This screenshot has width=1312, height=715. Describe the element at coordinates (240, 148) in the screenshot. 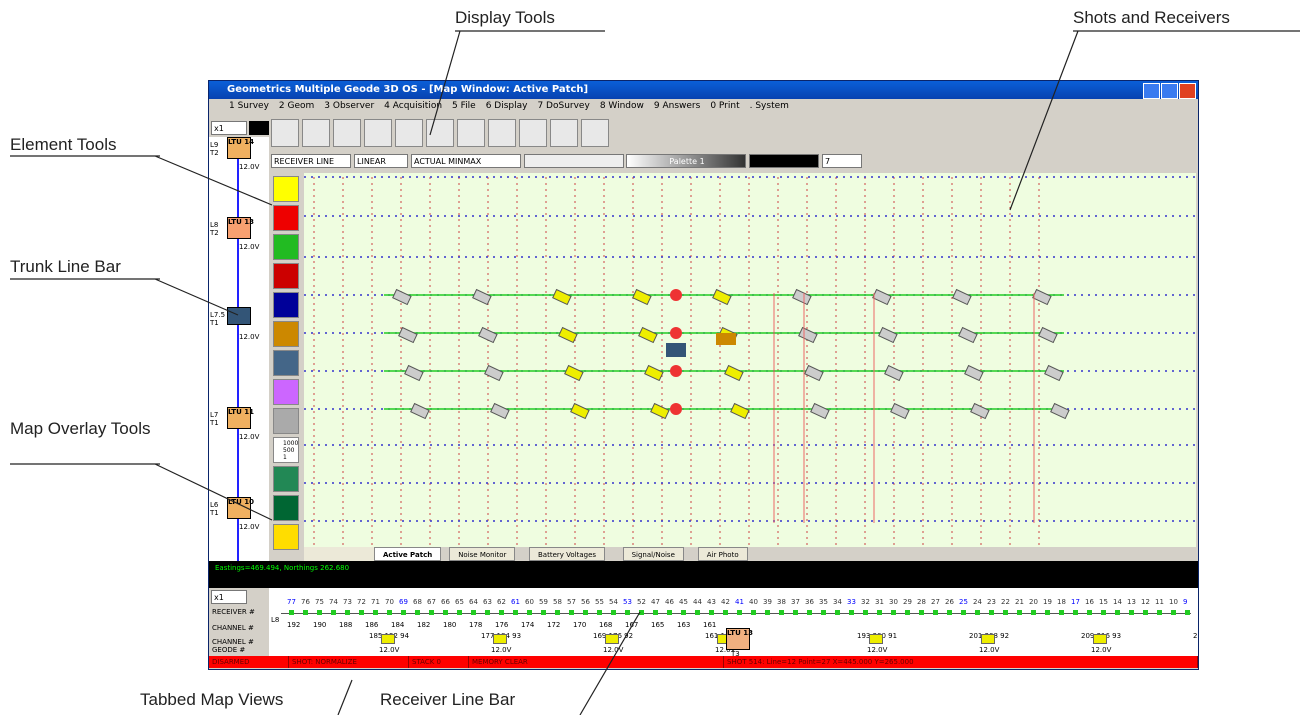

I see `ltu-icon: LTU 14` at that location.